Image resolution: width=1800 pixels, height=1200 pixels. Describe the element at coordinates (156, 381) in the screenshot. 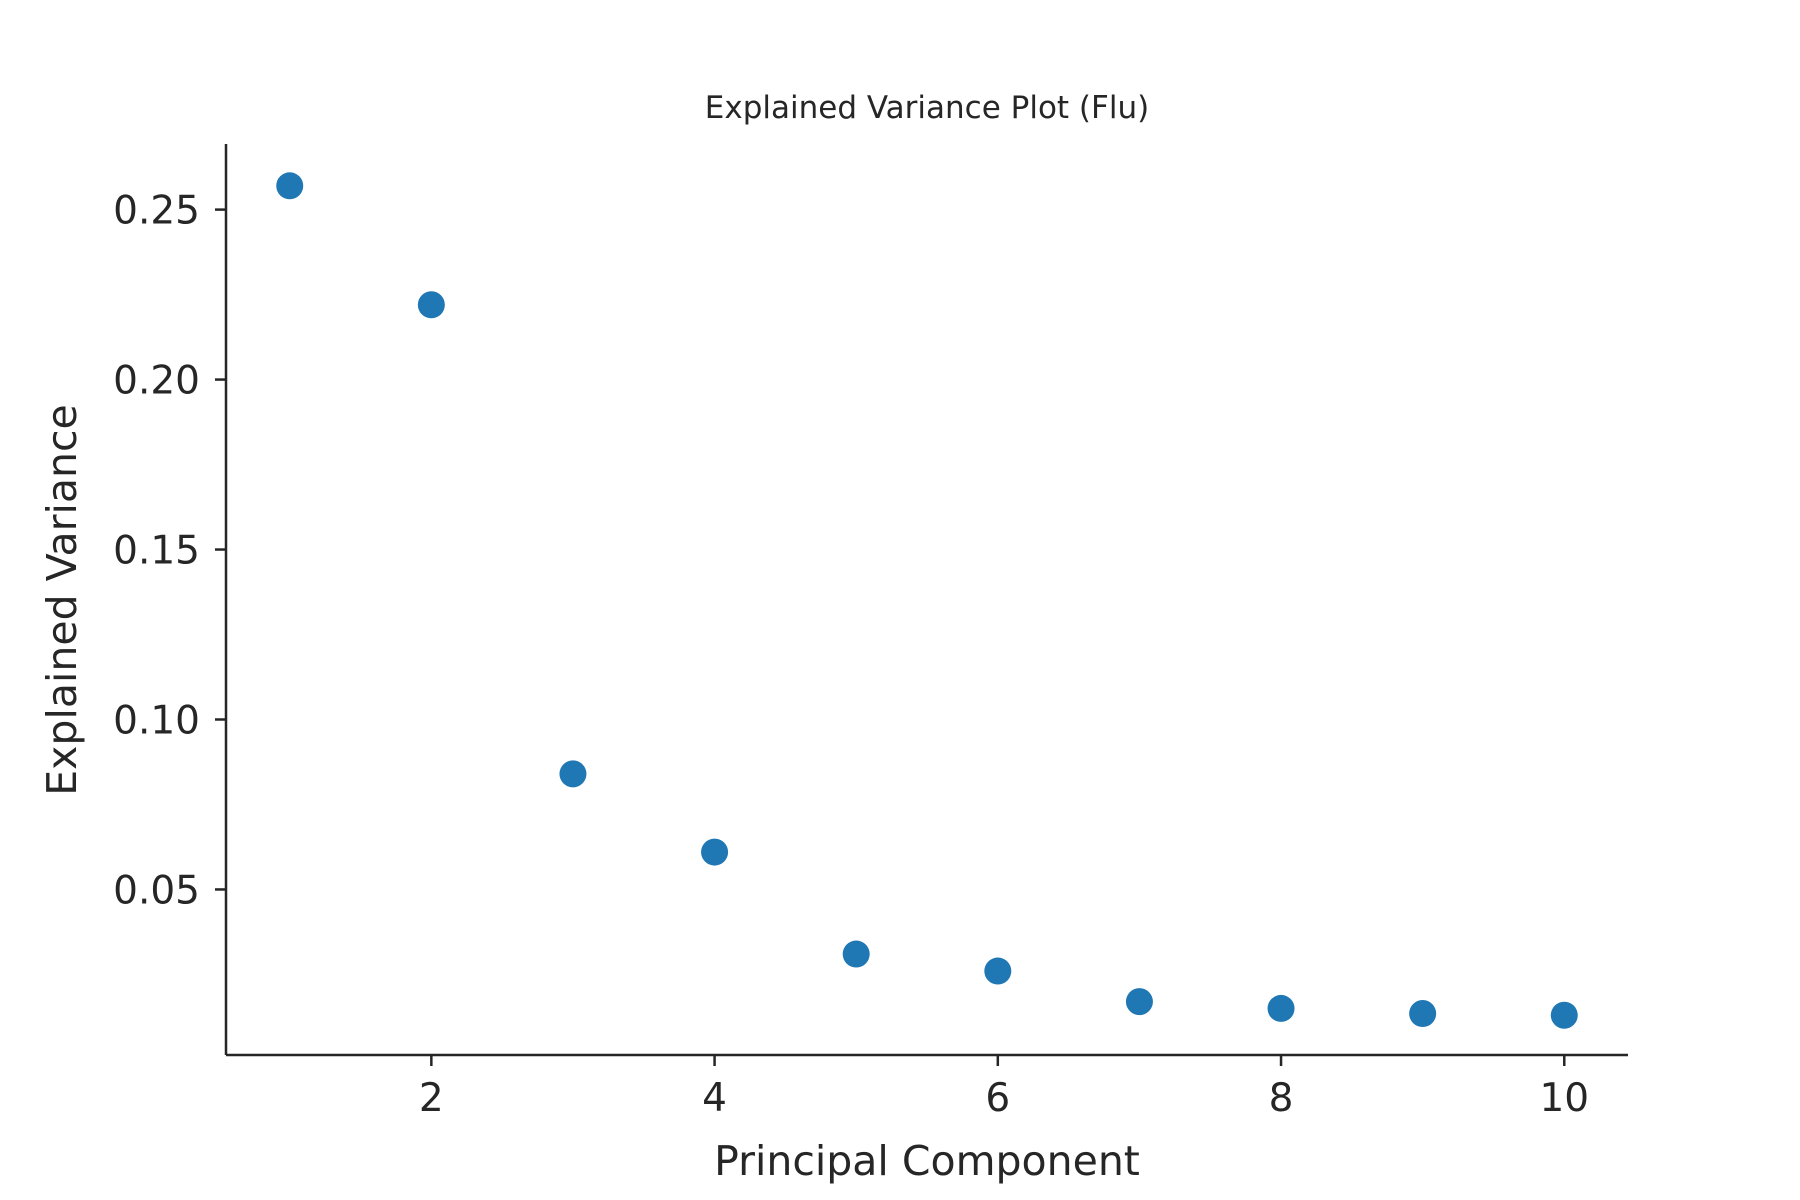

I see `y-tick-label: 0.20` at that location.